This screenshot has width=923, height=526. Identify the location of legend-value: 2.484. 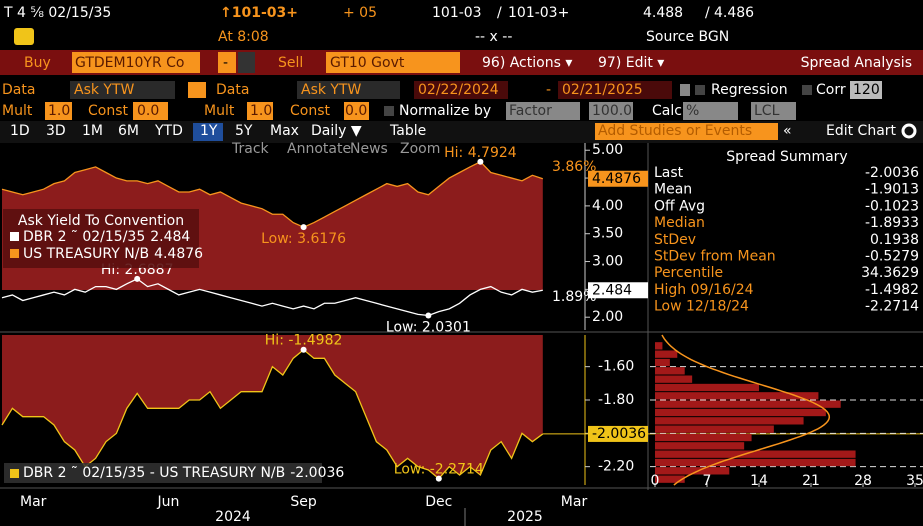
(170, 237).